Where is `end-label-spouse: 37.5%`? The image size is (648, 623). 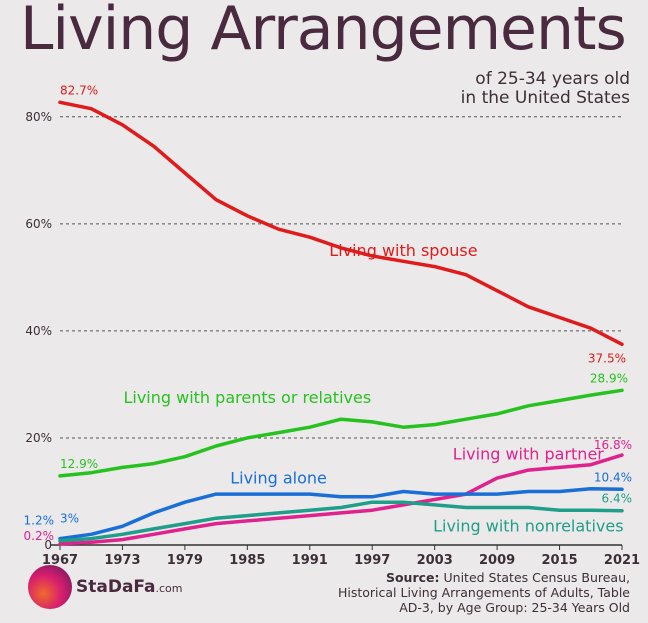 end-label-spouse: 37.5% is located at coordinates (607, 358).